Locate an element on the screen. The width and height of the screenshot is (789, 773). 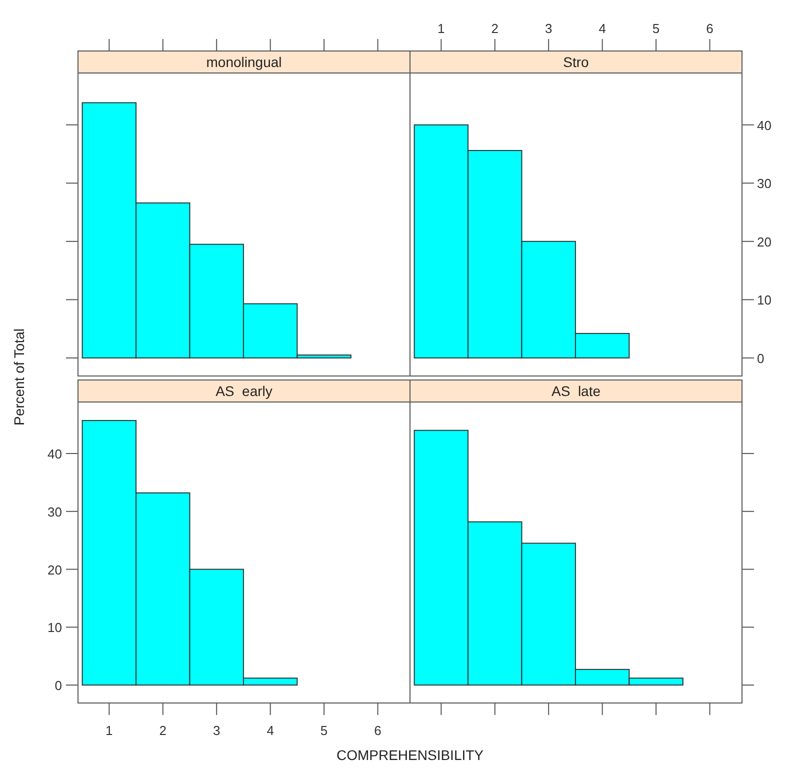
y-axis-title: Percent of Total is located at coordinates (19, 377).